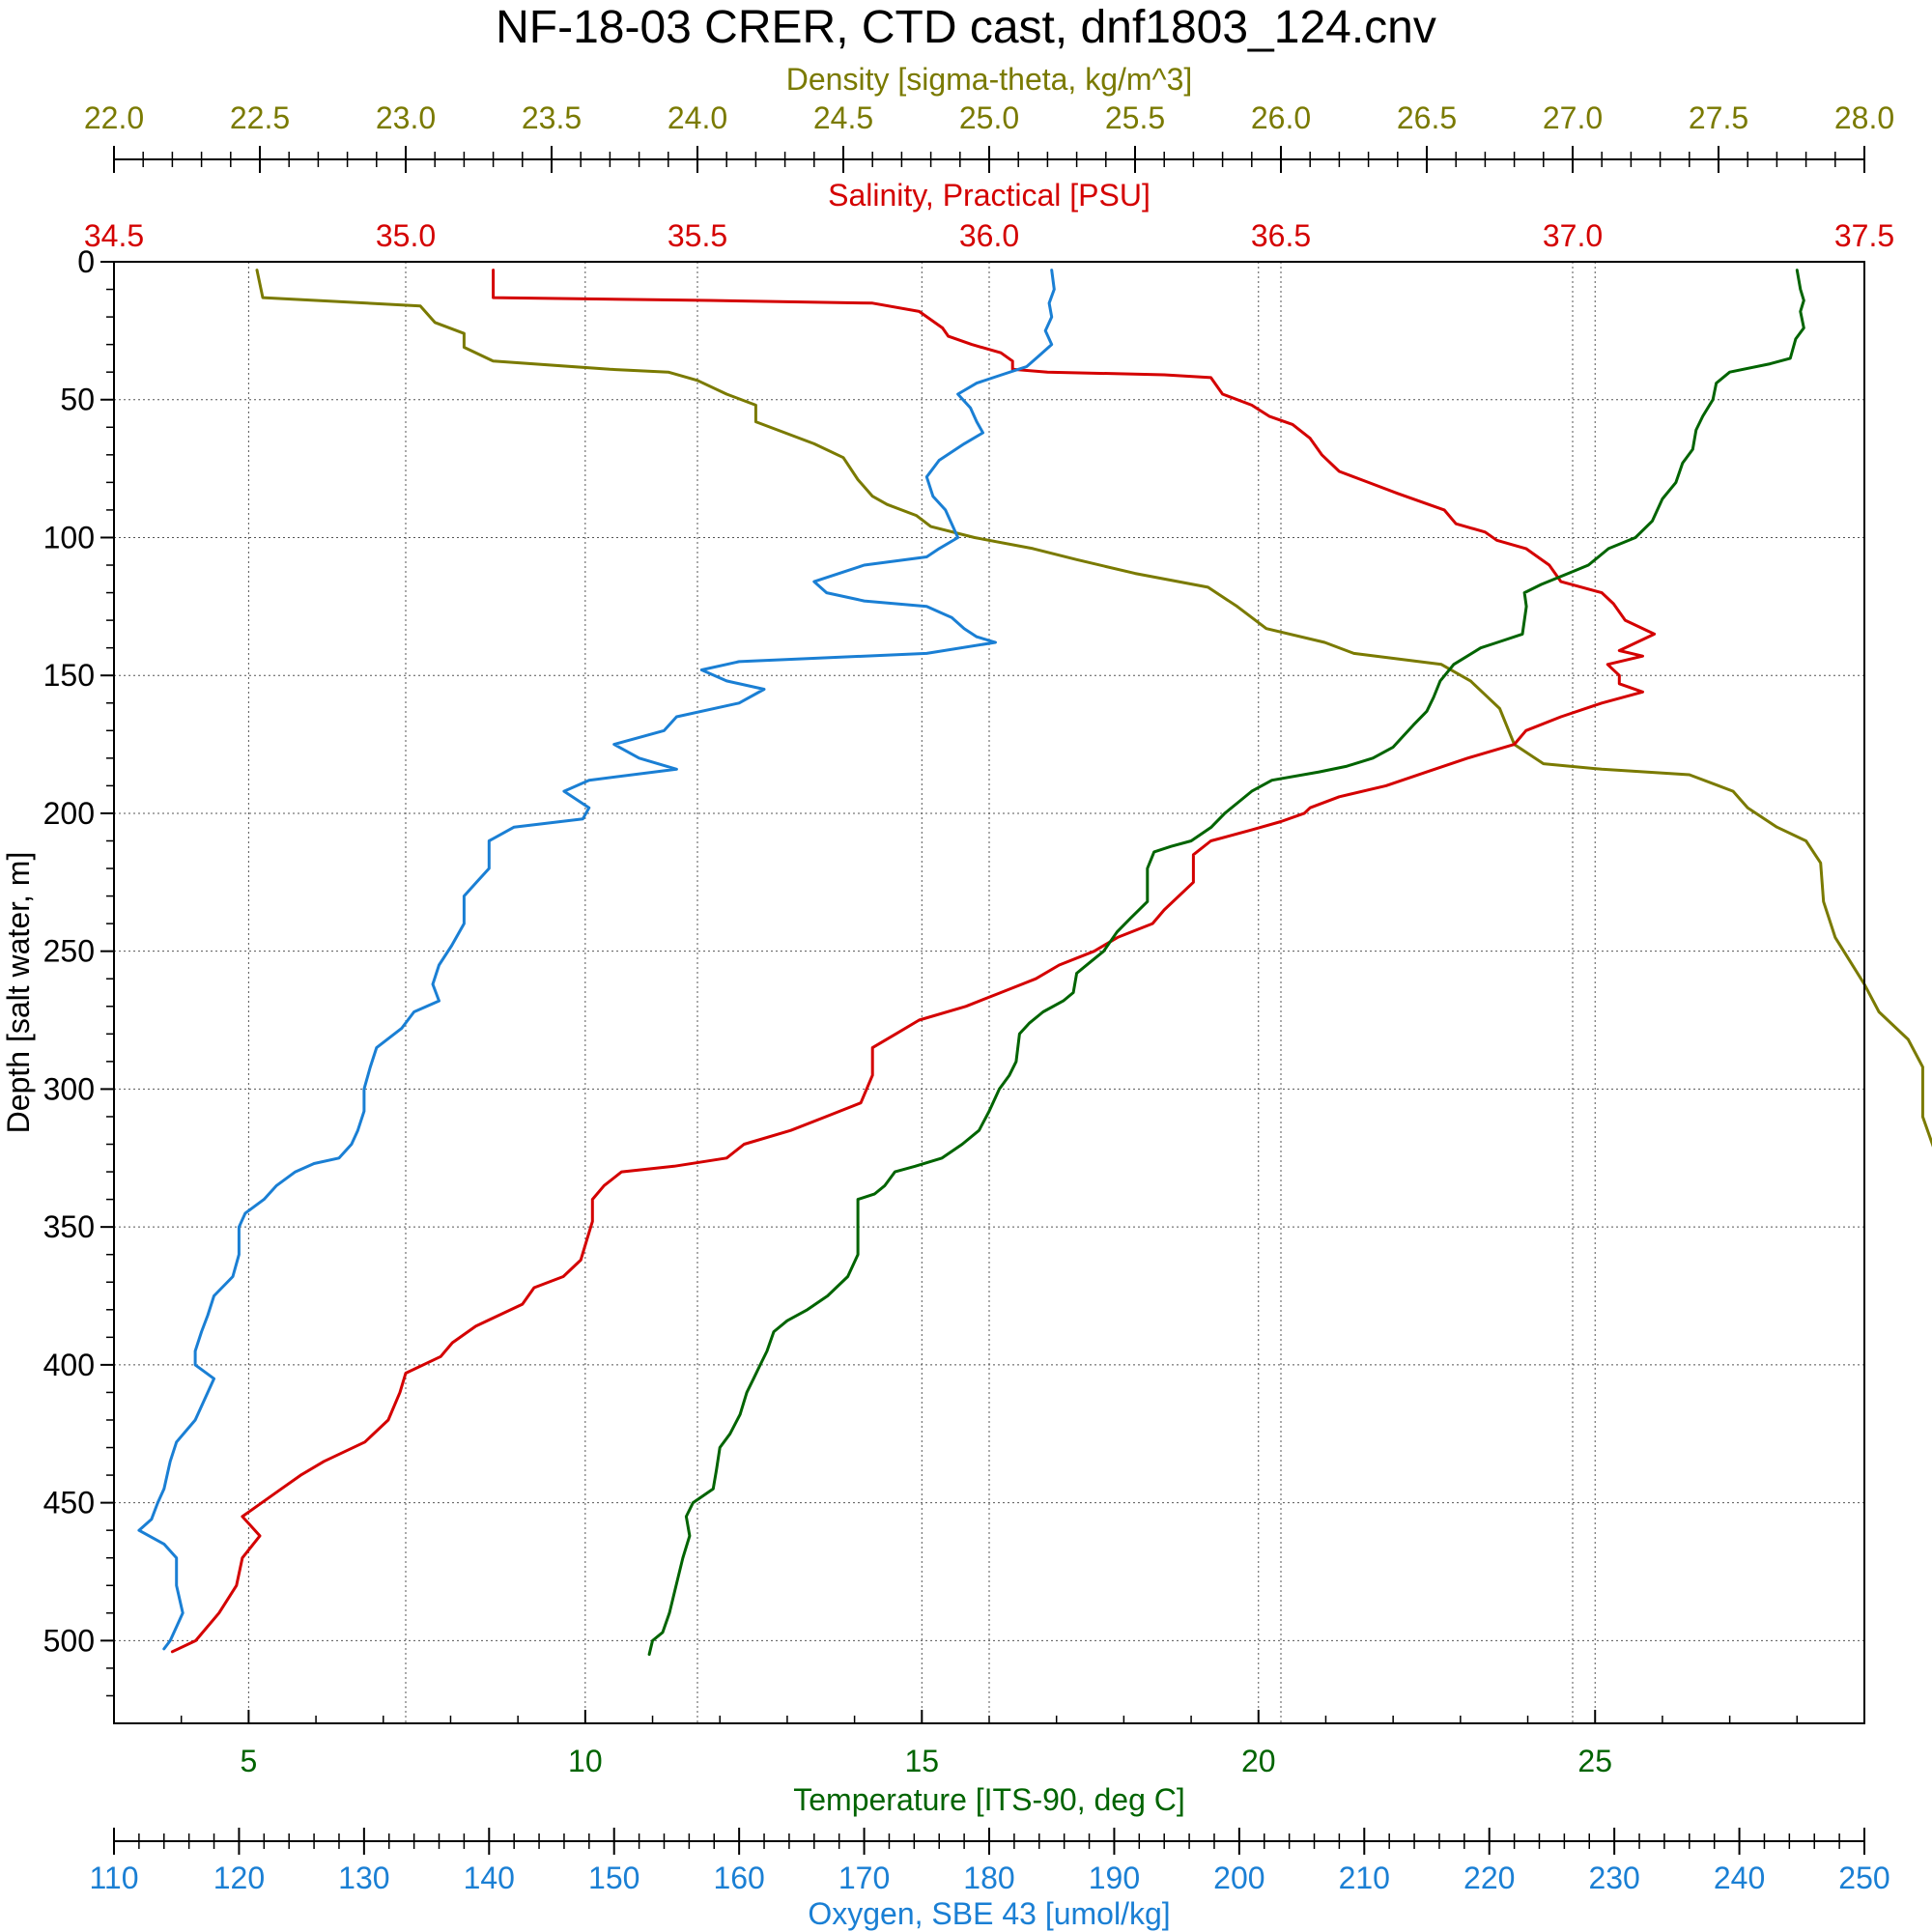 The image size is (1932, 1932). I want to click on depth-tick-label: 450, so click(69, 1503).